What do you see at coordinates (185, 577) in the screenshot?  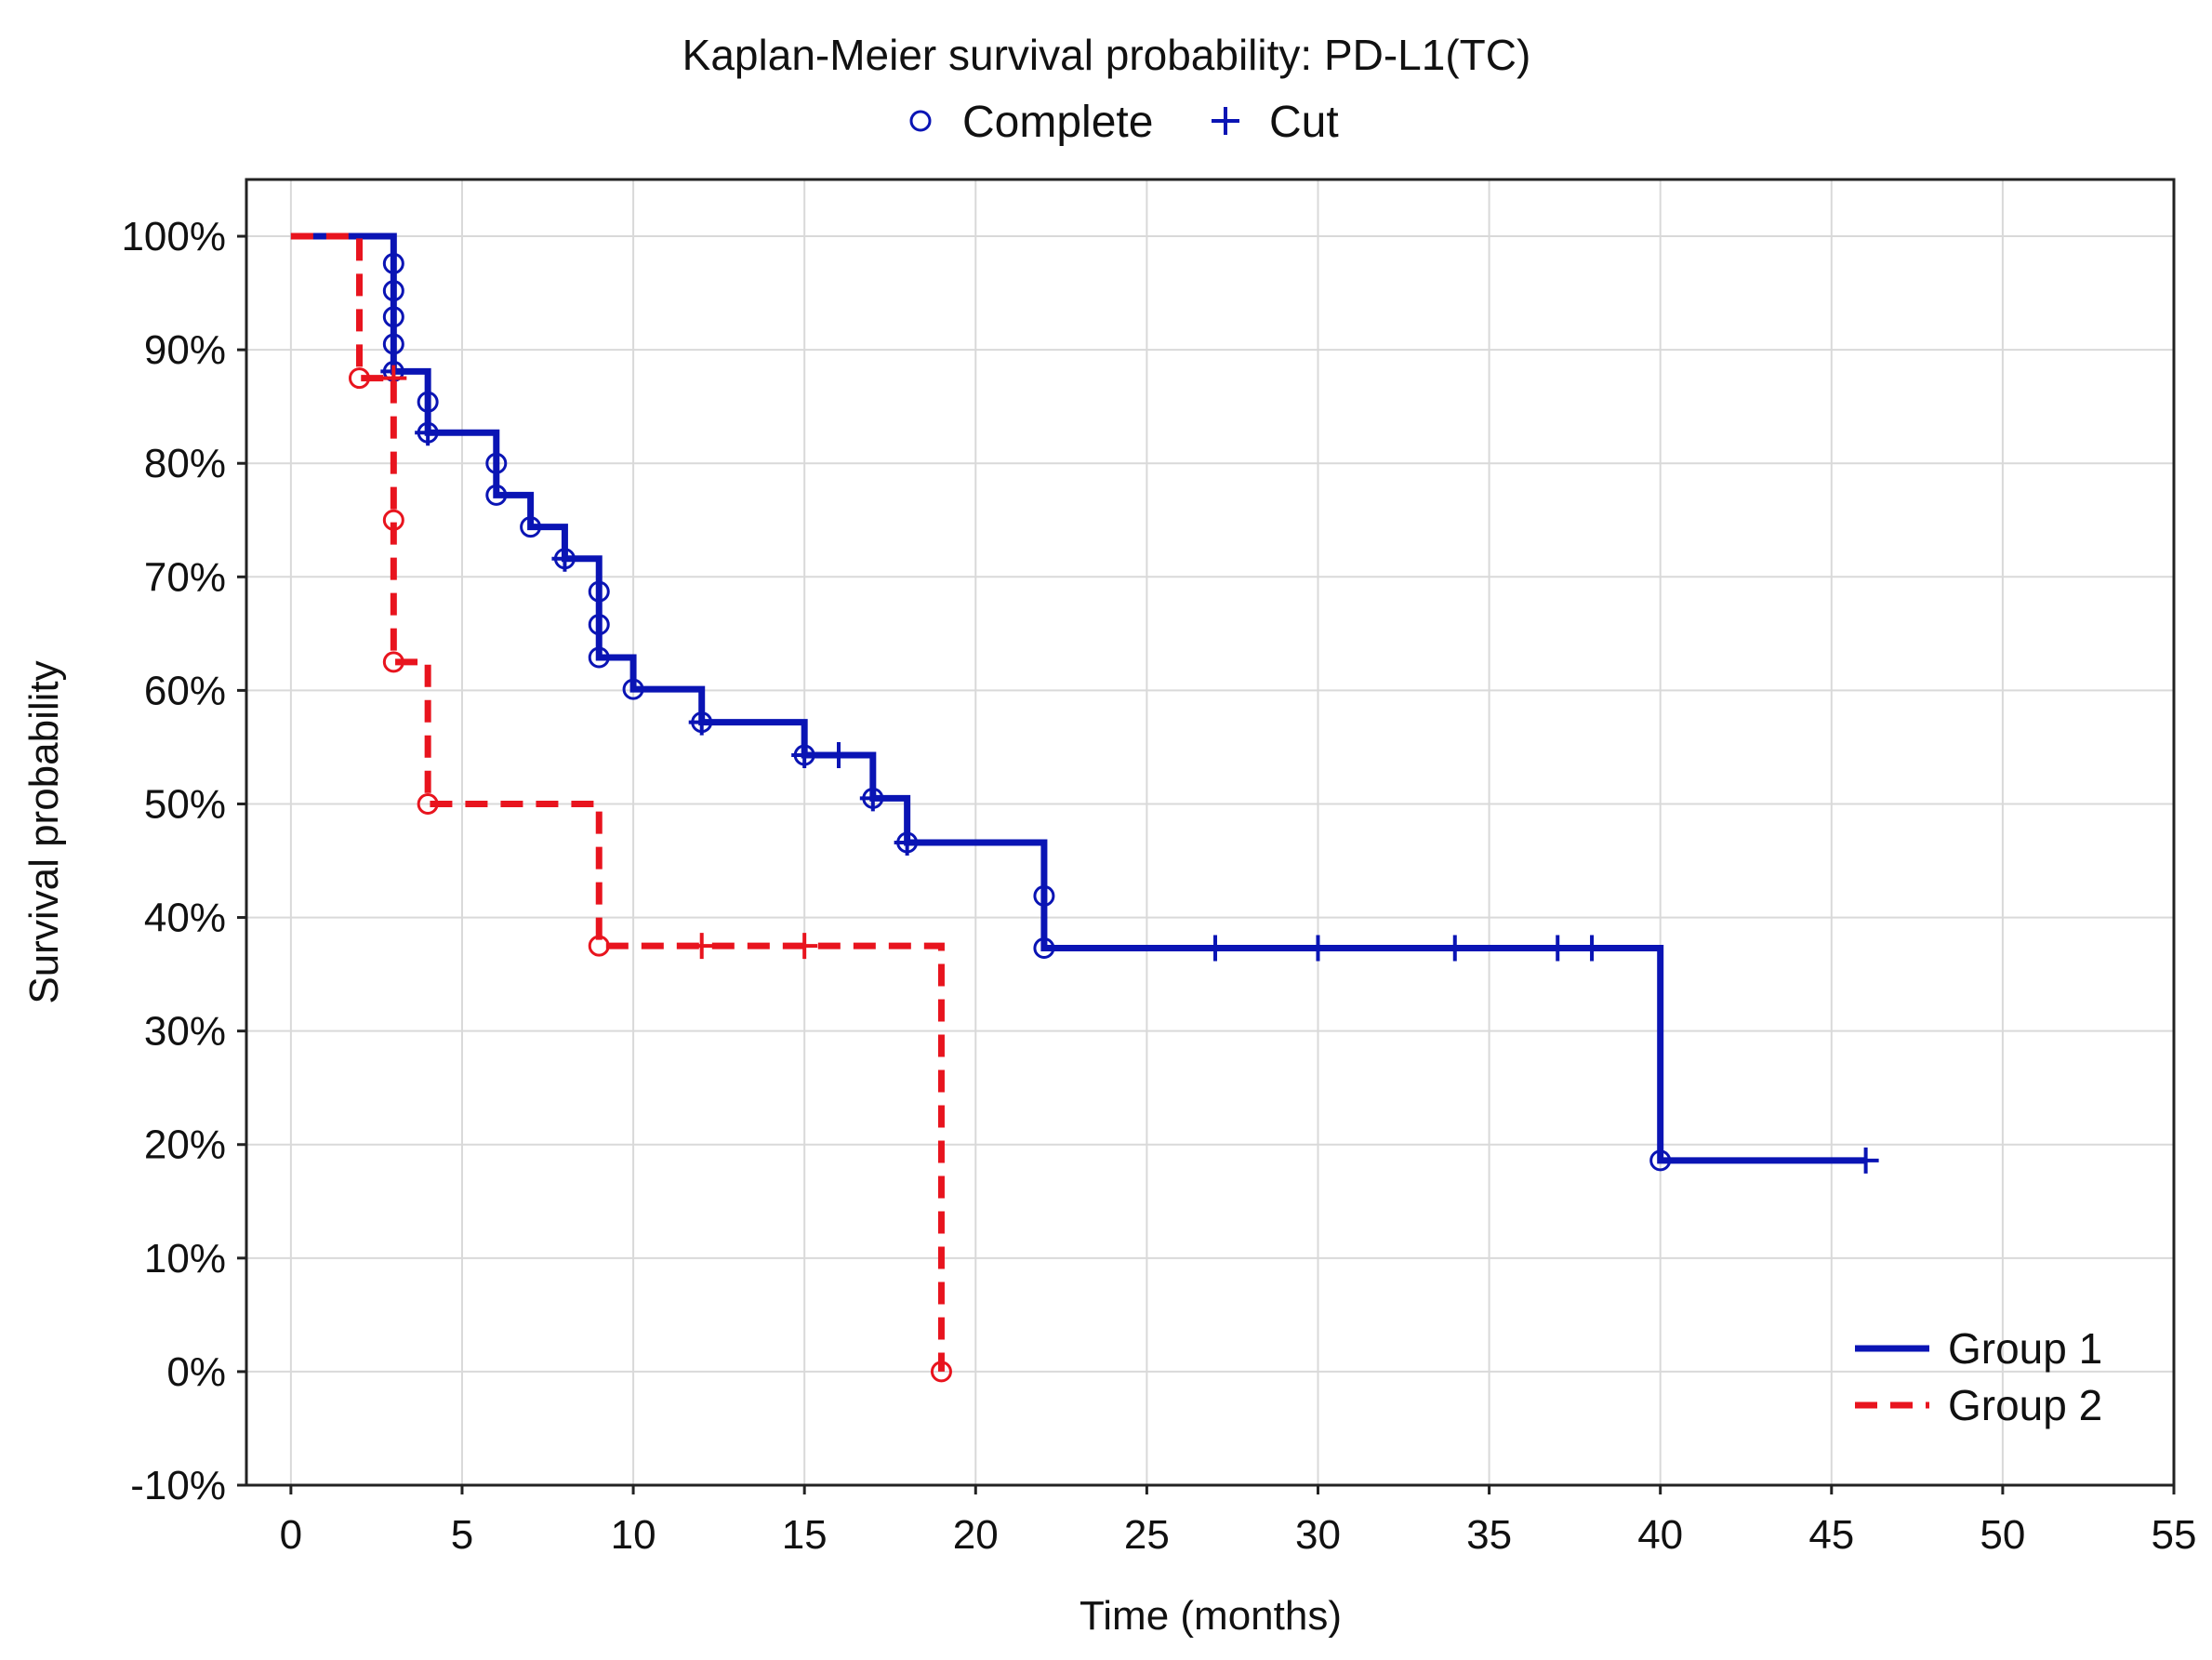 I see `y-tick-label: 70%` at bounding box center [185, 577].